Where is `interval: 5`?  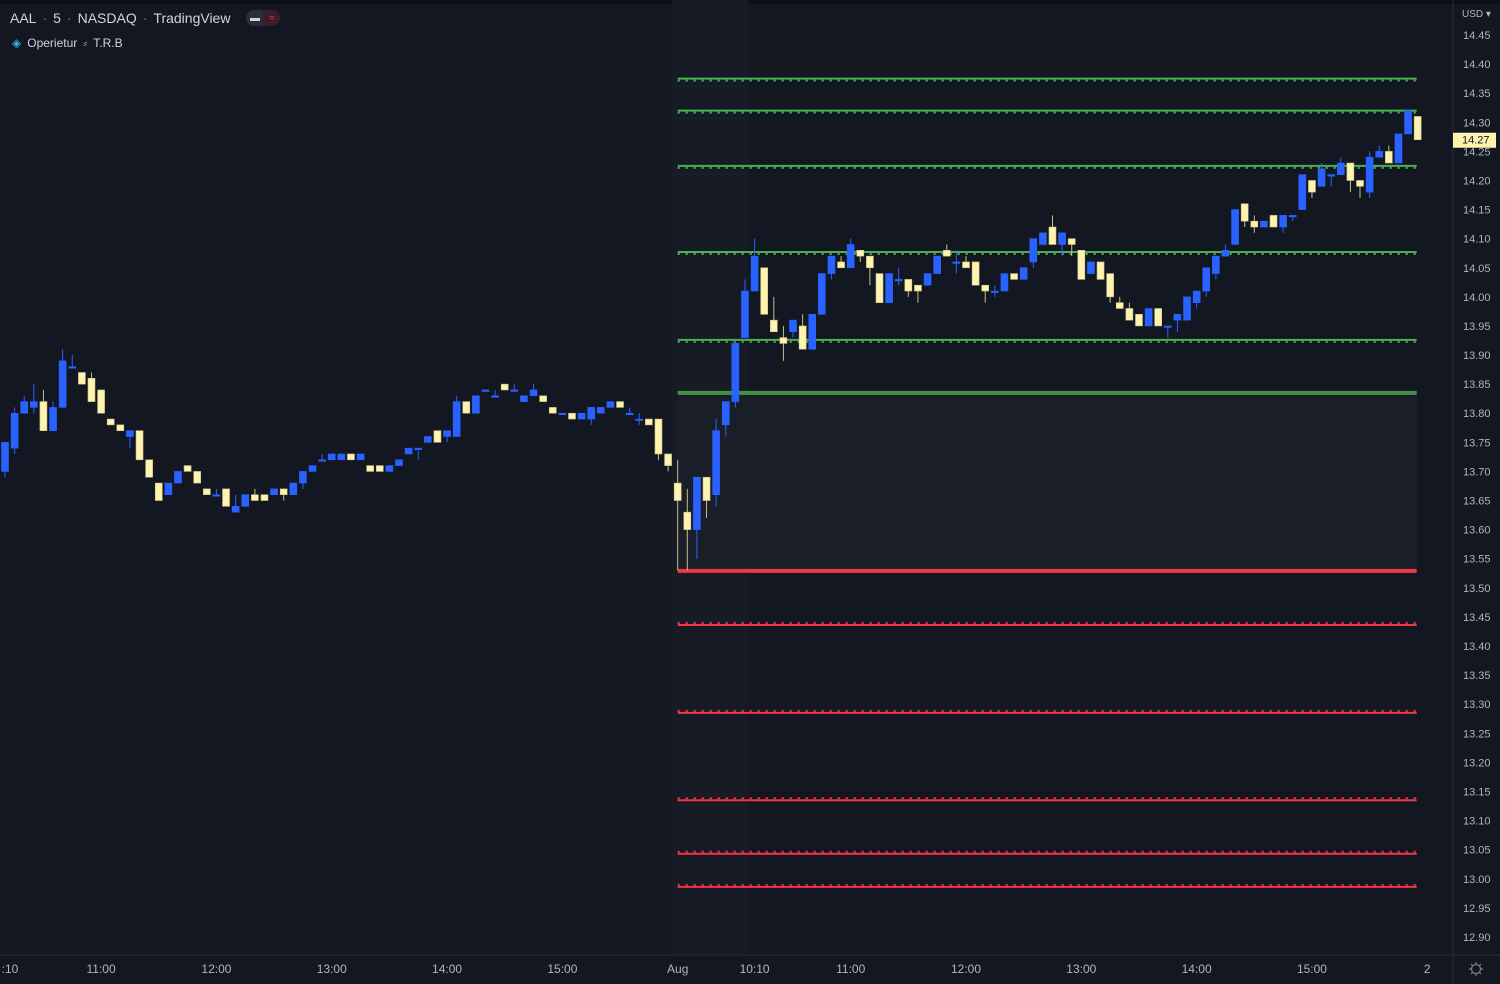
interval: 5 is located at coordinates (57, 18).